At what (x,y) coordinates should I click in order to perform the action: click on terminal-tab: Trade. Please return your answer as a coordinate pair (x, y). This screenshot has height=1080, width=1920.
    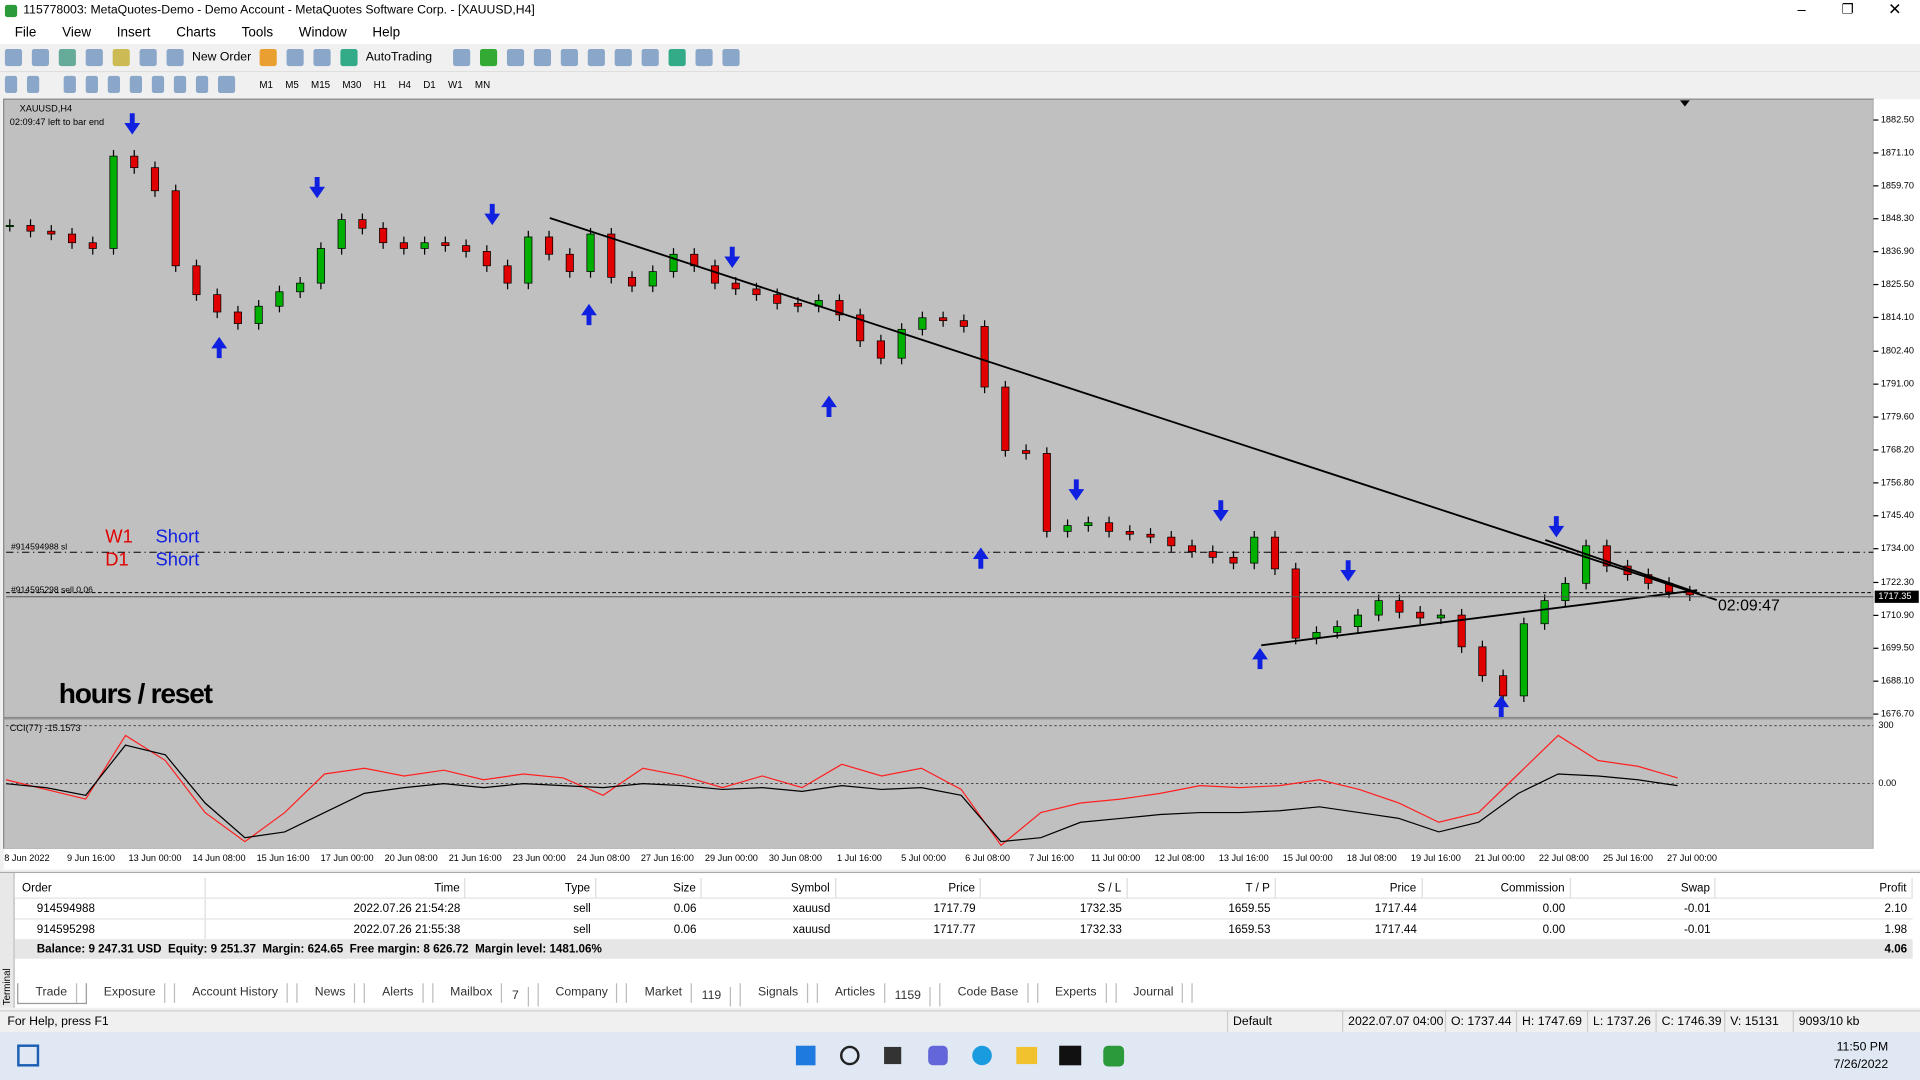
    Looking at the image, I should click on (52, 994).